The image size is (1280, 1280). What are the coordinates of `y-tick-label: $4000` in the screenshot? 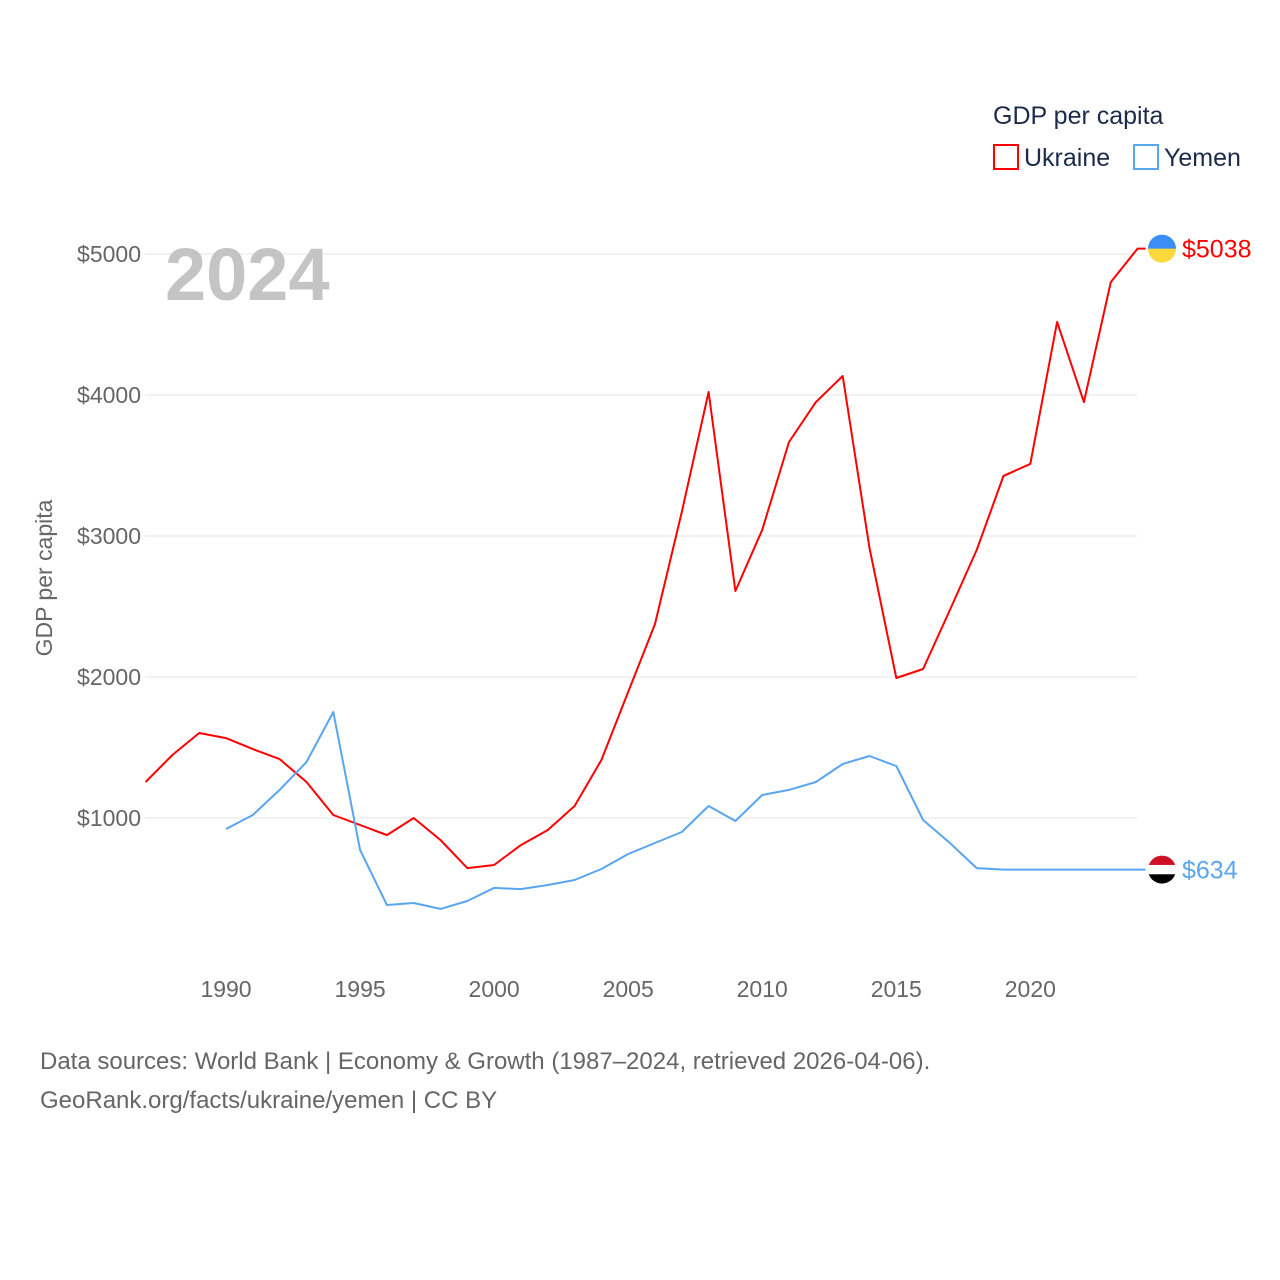 It's located at (109, 395).